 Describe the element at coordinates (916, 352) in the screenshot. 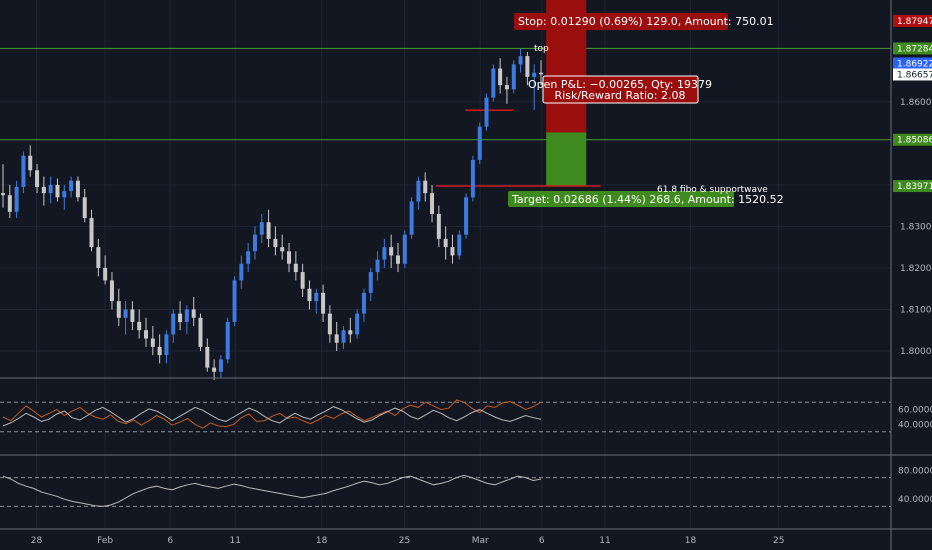

I see `y-tick-label: 1.80000` at that location.